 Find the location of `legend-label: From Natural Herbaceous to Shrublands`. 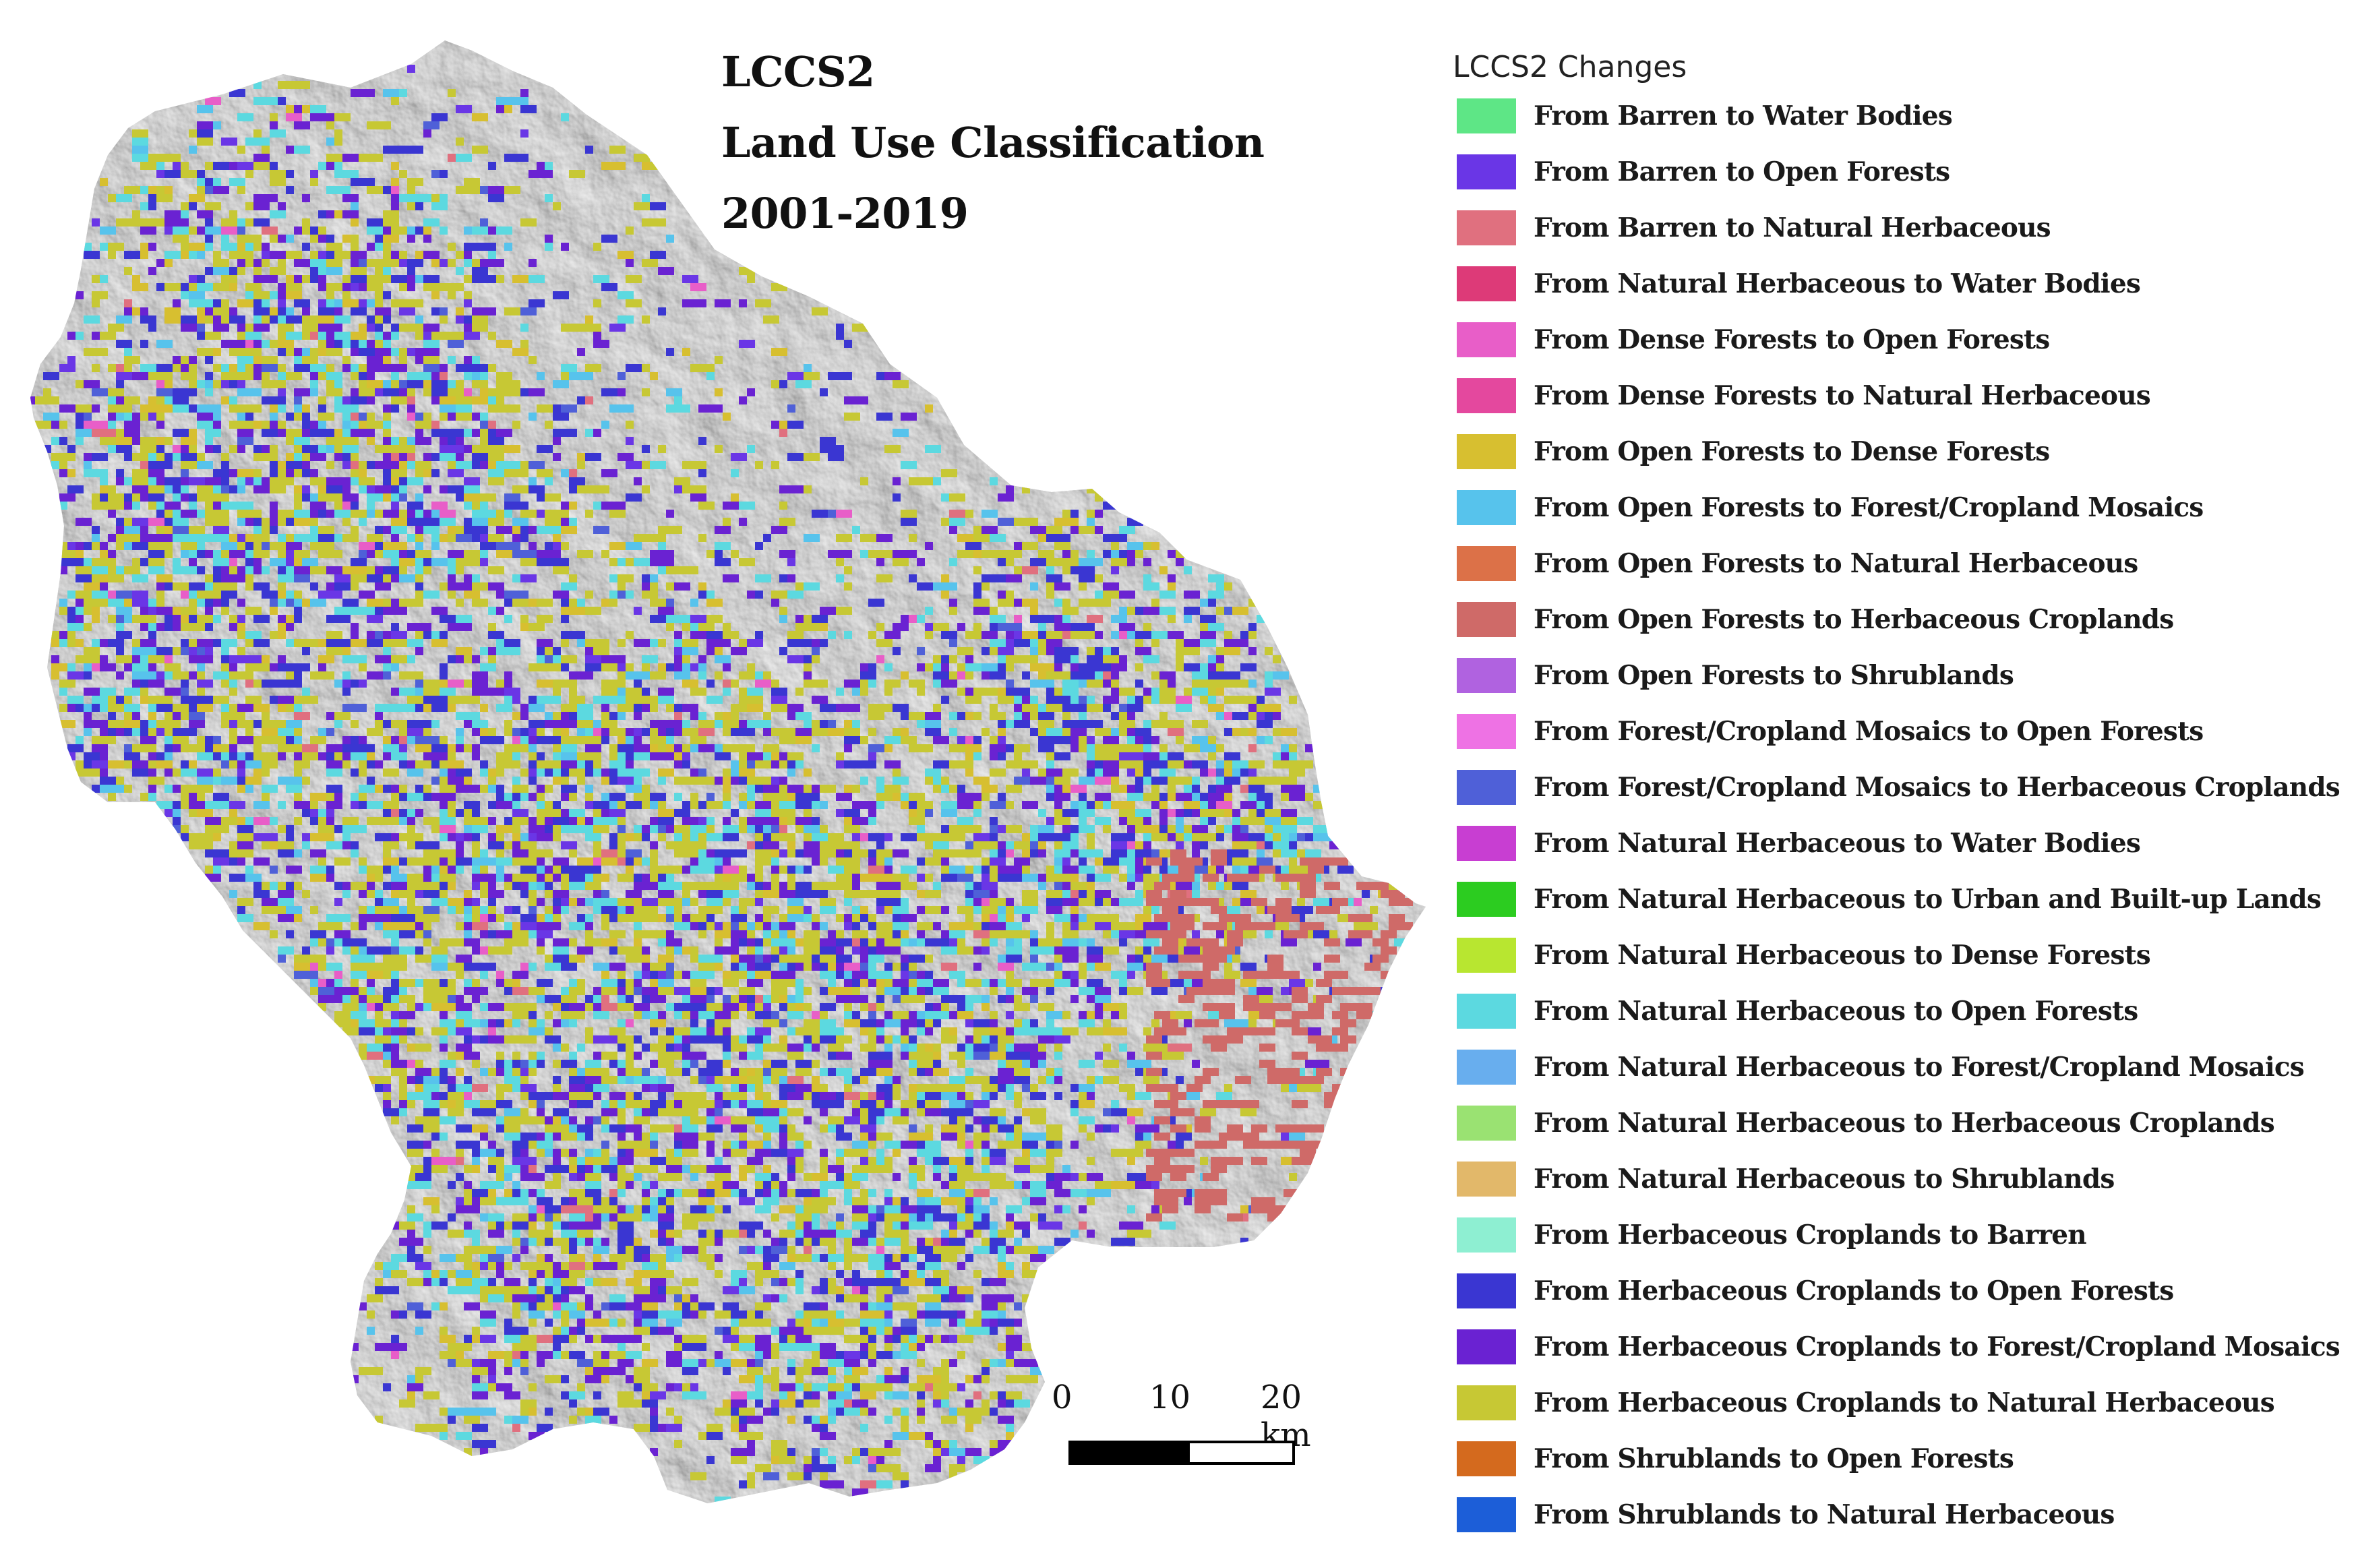

legend-label: From Natural Herbaceous to Shrublands is located at coordinates (1825, 1179).